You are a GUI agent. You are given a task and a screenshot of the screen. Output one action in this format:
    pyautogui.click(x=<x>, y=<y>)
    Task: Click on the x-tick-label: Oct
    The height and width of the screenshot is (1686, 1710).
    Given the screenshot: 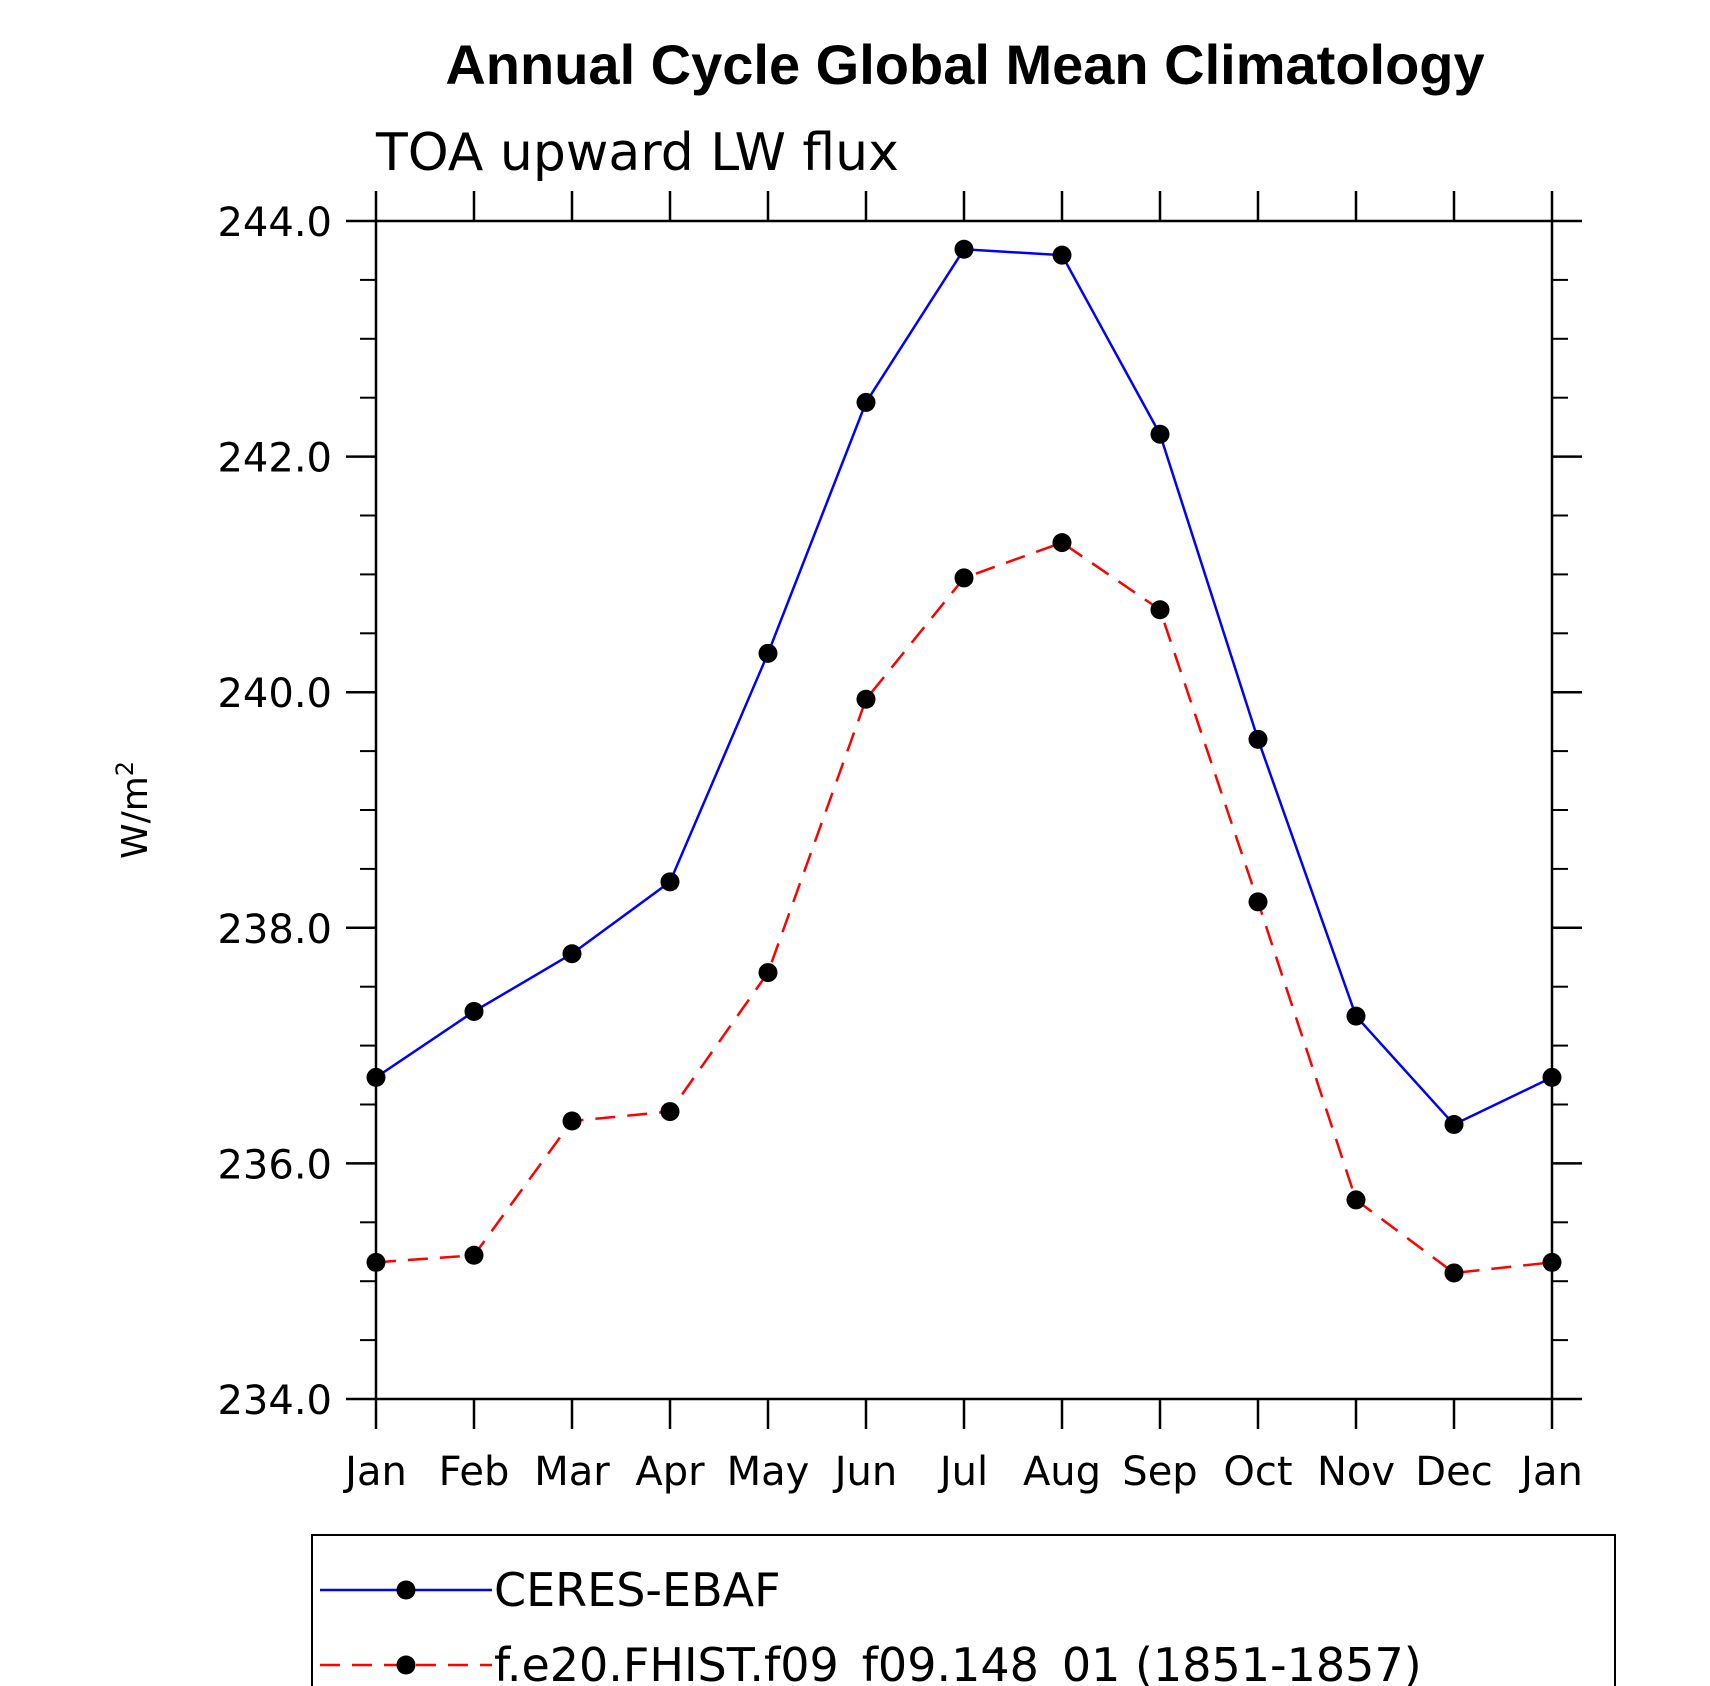 What is the action you would take?
    pyautogui.click(x=1257, y=1472)
    